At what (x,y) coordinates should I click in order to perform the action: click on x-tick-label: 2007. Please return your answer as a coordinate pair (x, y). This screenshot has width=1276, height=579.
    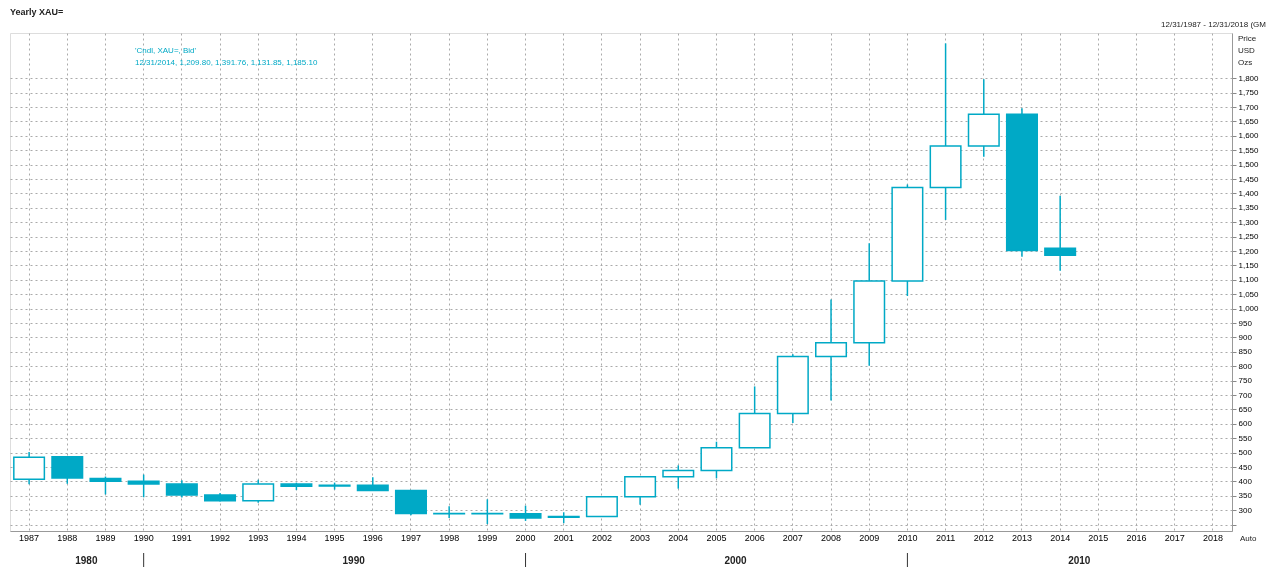
    Looking at the image, I should click on (792, 537).